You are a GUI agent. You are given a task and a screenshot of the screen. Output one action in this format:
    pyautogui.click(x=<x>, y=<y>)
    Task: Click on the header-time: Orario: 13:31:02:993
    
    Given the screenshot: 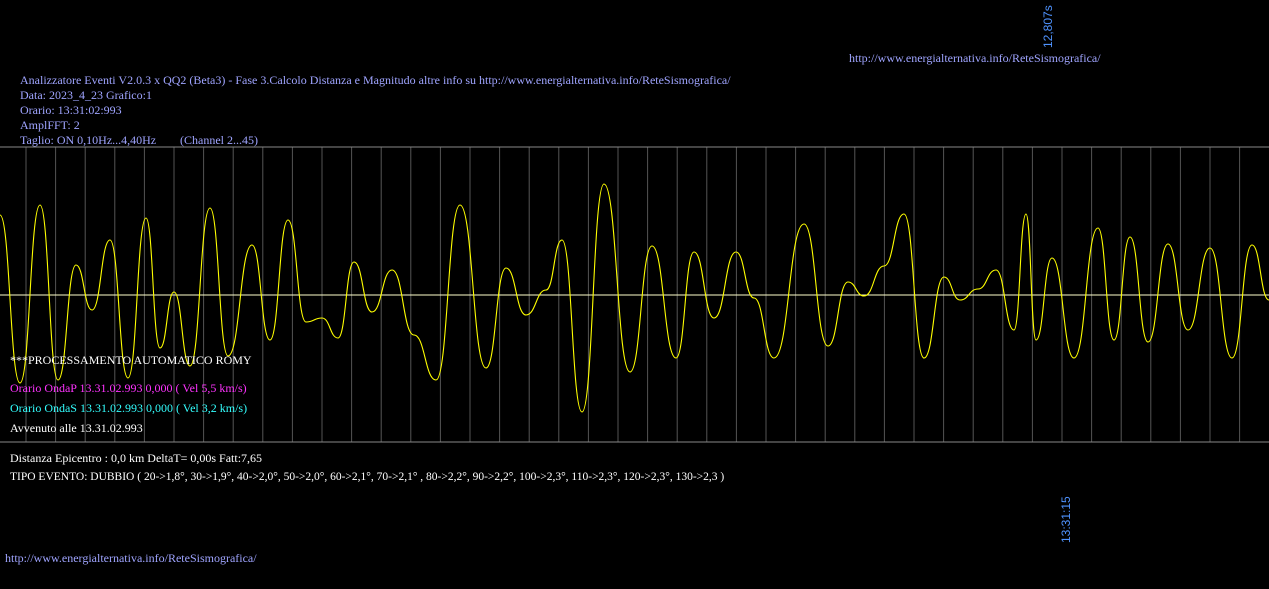 What is the action you would take?
    pyautogui.click(x=71, y=110)
    